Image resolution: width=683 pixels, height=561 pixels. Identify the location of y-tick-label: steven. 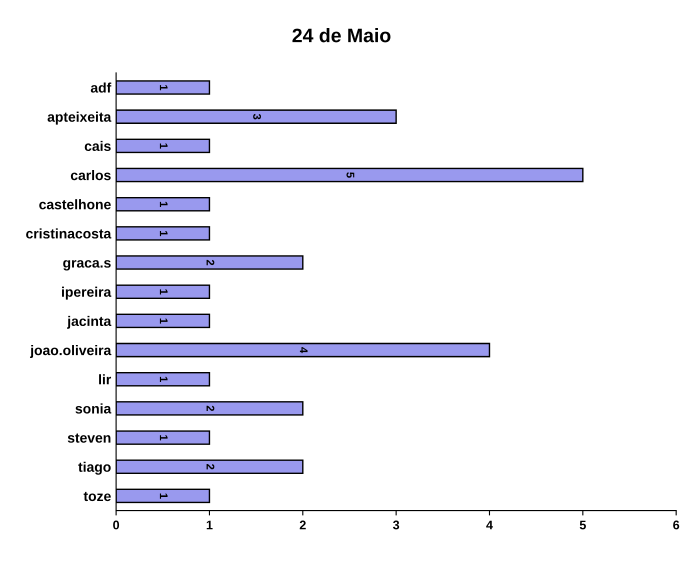
(89, 438).